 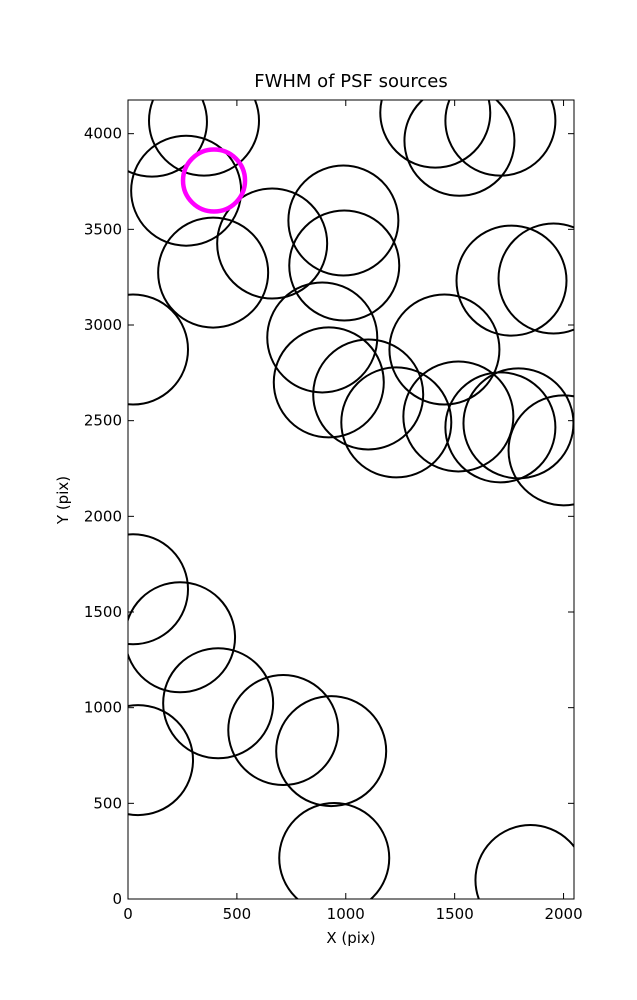 What do you see at coordinates (107, 803) in the screenshot?
I see `y-tick-label: 500` at bounding box center [107, 803].